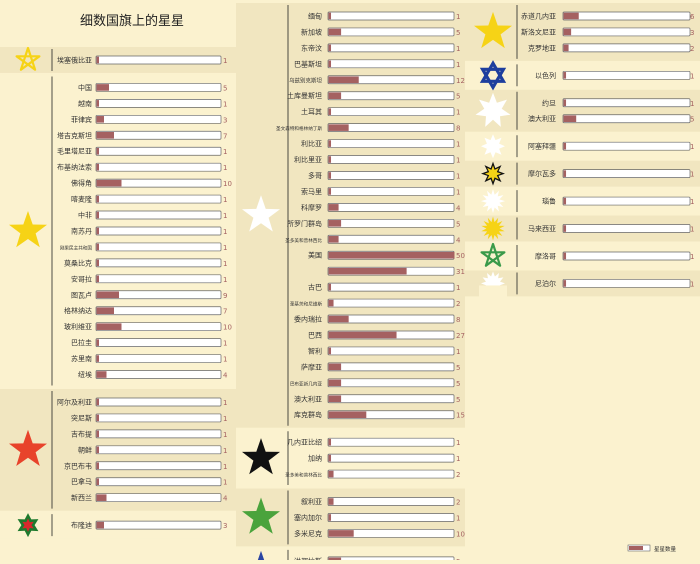 The image size is (700, 564). What do you see at coordinates (81, 119) in the screenshot?
I see `country-label: 菲律宾` at bounding box center [81, 119].